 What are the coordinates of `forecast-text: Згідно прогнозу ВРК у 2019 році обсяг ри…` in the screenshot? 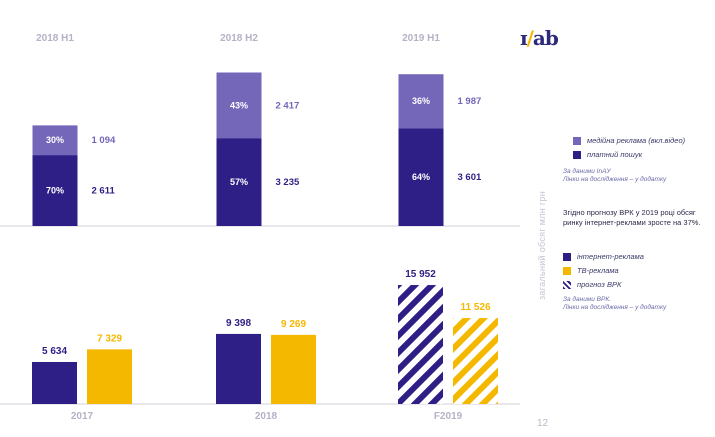 It's located at (632, 217).